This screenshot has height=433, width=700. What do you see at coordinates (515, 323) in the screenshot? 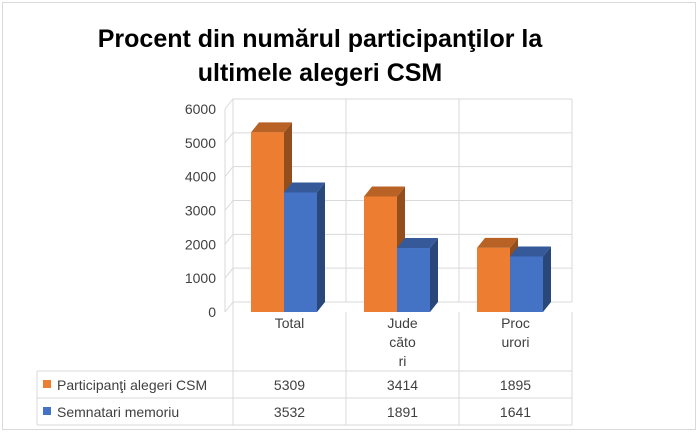
I see `x-tick-label: Proc` at bounding box center [515, 323].